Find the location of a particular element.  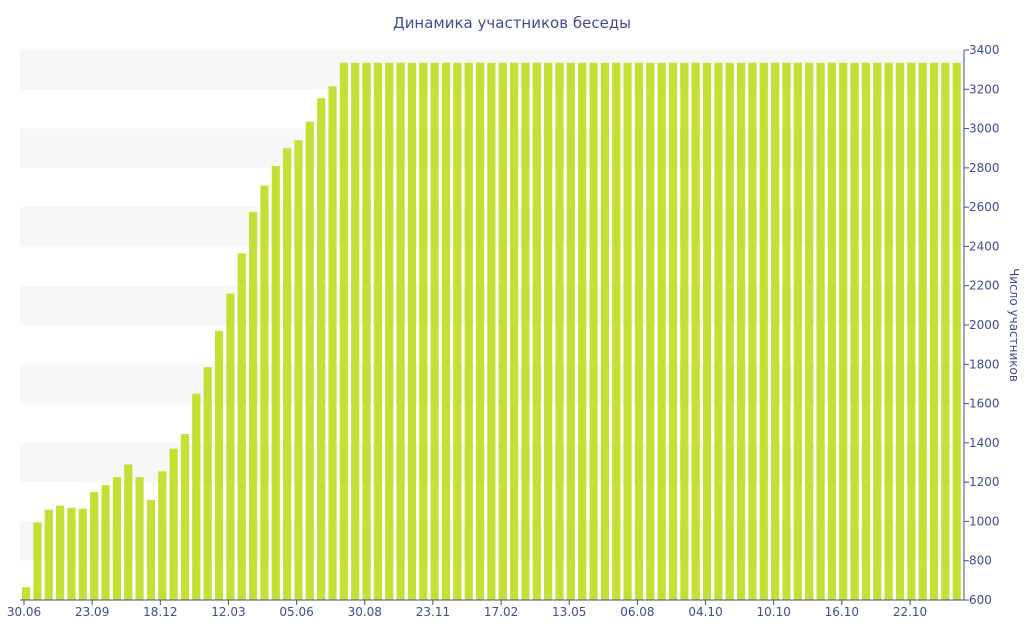

x-tick-label: 23.09 is located at coordinates (92, 612).